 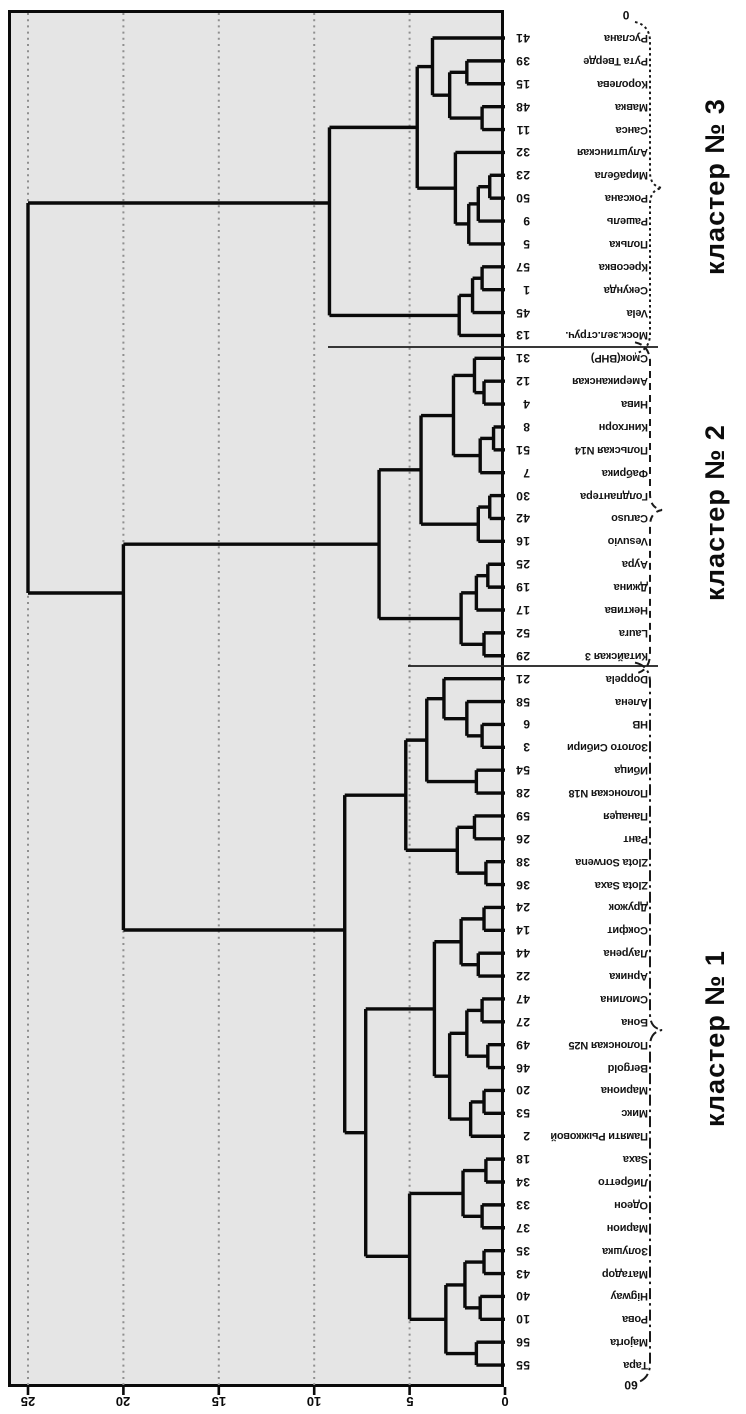 I want to click on leaf-name-label: Фабрика, so click(x=624, y=472).